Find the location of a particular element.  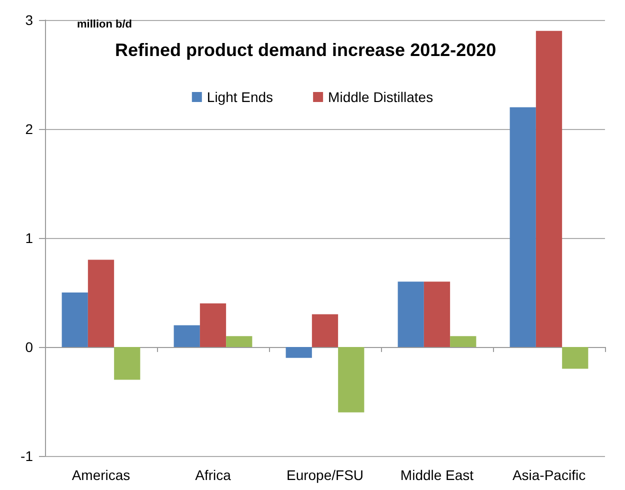

y-tick-label: -1 is located at coordinates (27, 456).